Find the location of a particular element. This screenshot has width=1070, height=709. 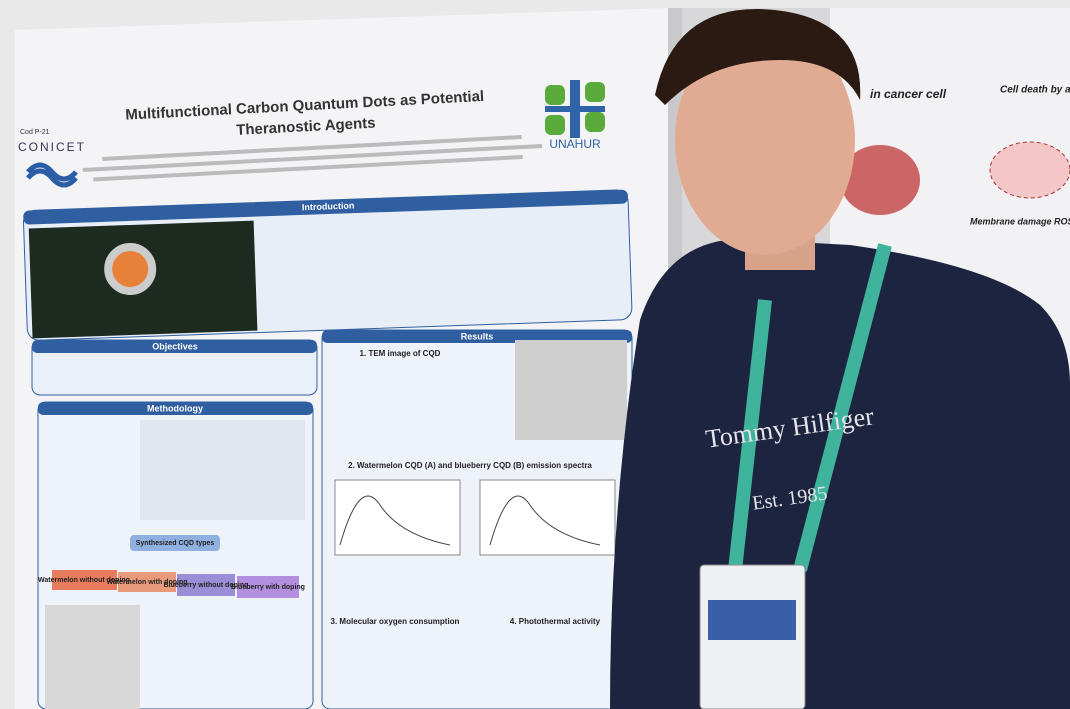

authors is located at coordinates (312, 148).